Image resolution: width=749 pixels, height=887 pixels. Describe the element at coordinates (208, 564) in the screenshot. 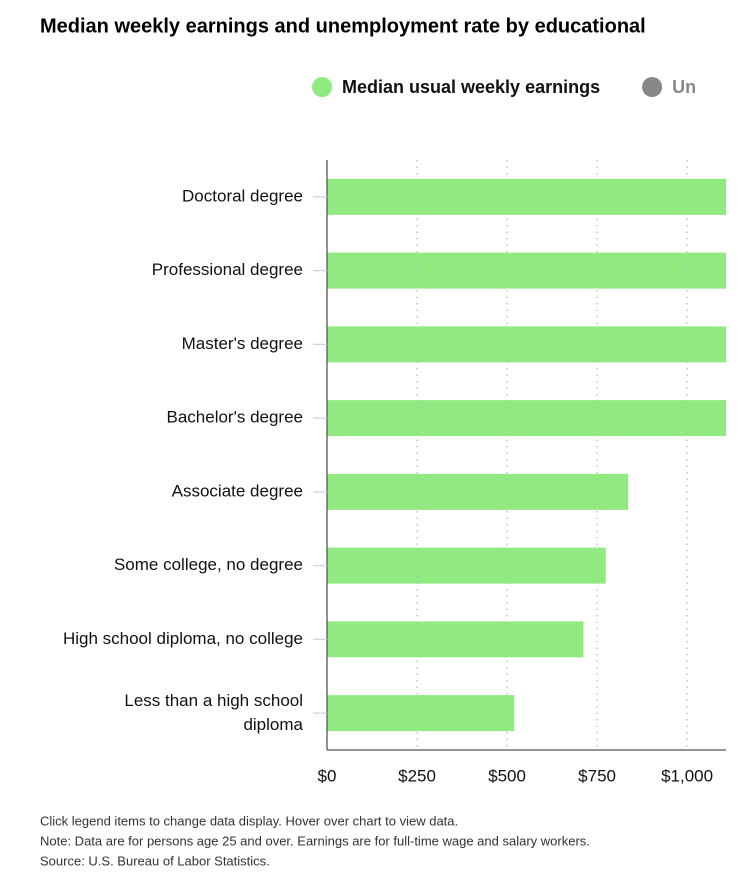

I see `y-tick-label: Some college, no degree` at that location.